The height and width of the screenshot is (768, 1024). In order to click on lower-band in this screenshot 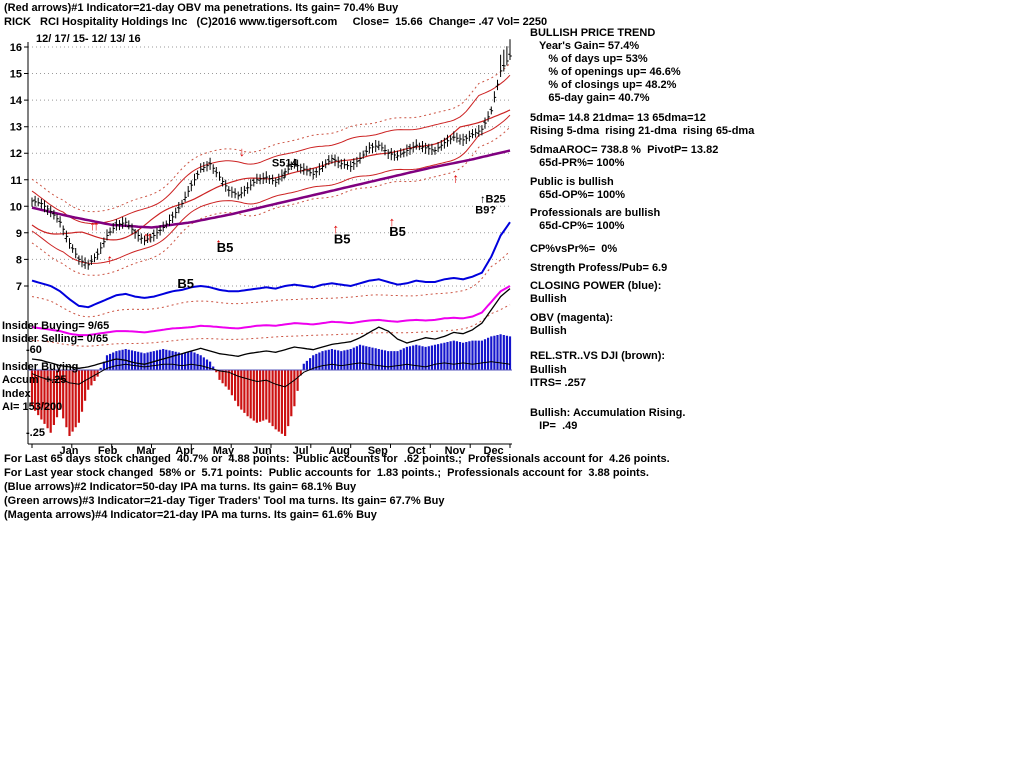, I will do `click(271, 189)`.